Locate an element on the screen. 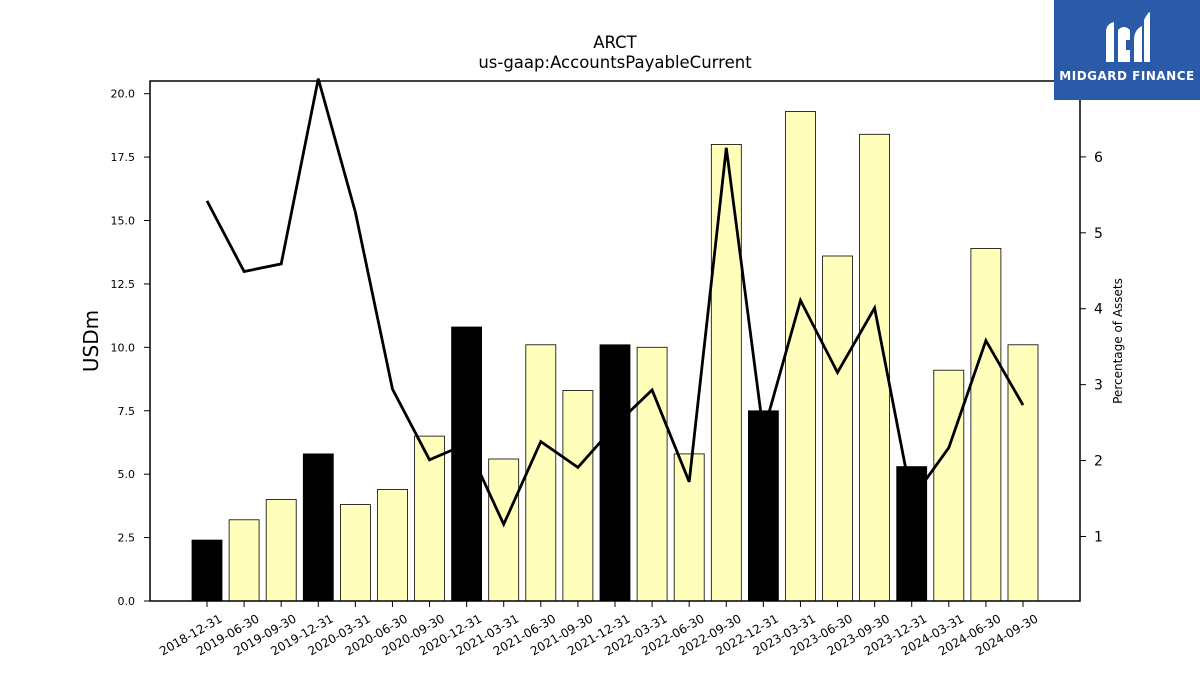 The image size is (1200, 675). right-tick-label: 5 is located at coordinates (1098, 234).